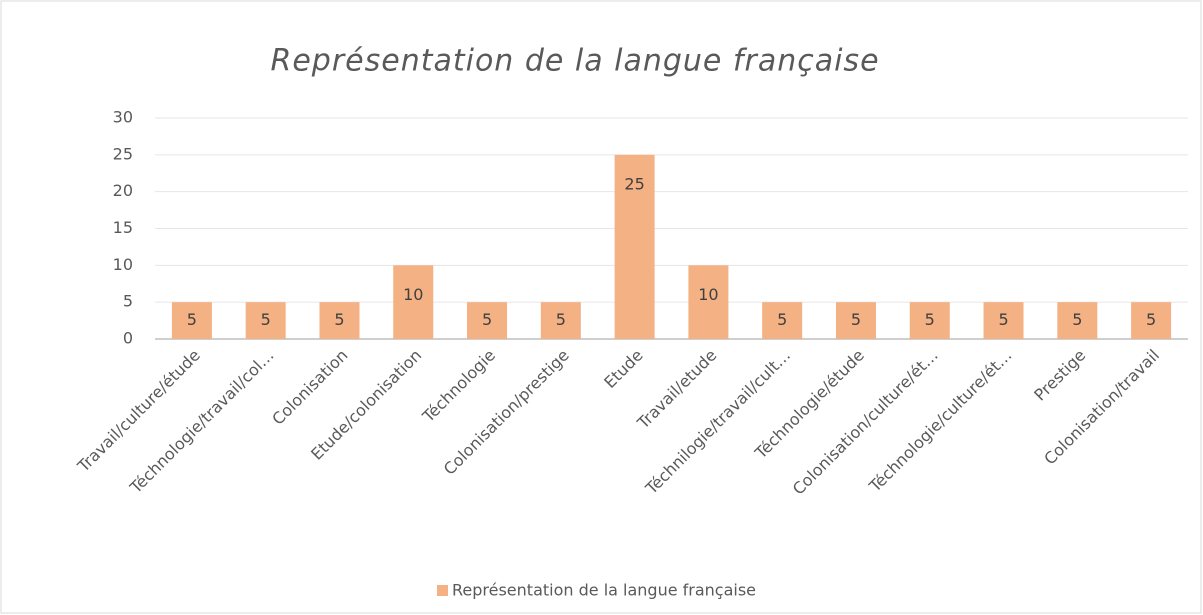  Describe the element at coordinates (604, 590) in the screenshot. I see `legend-label: Représentation de la langue française` at that location.